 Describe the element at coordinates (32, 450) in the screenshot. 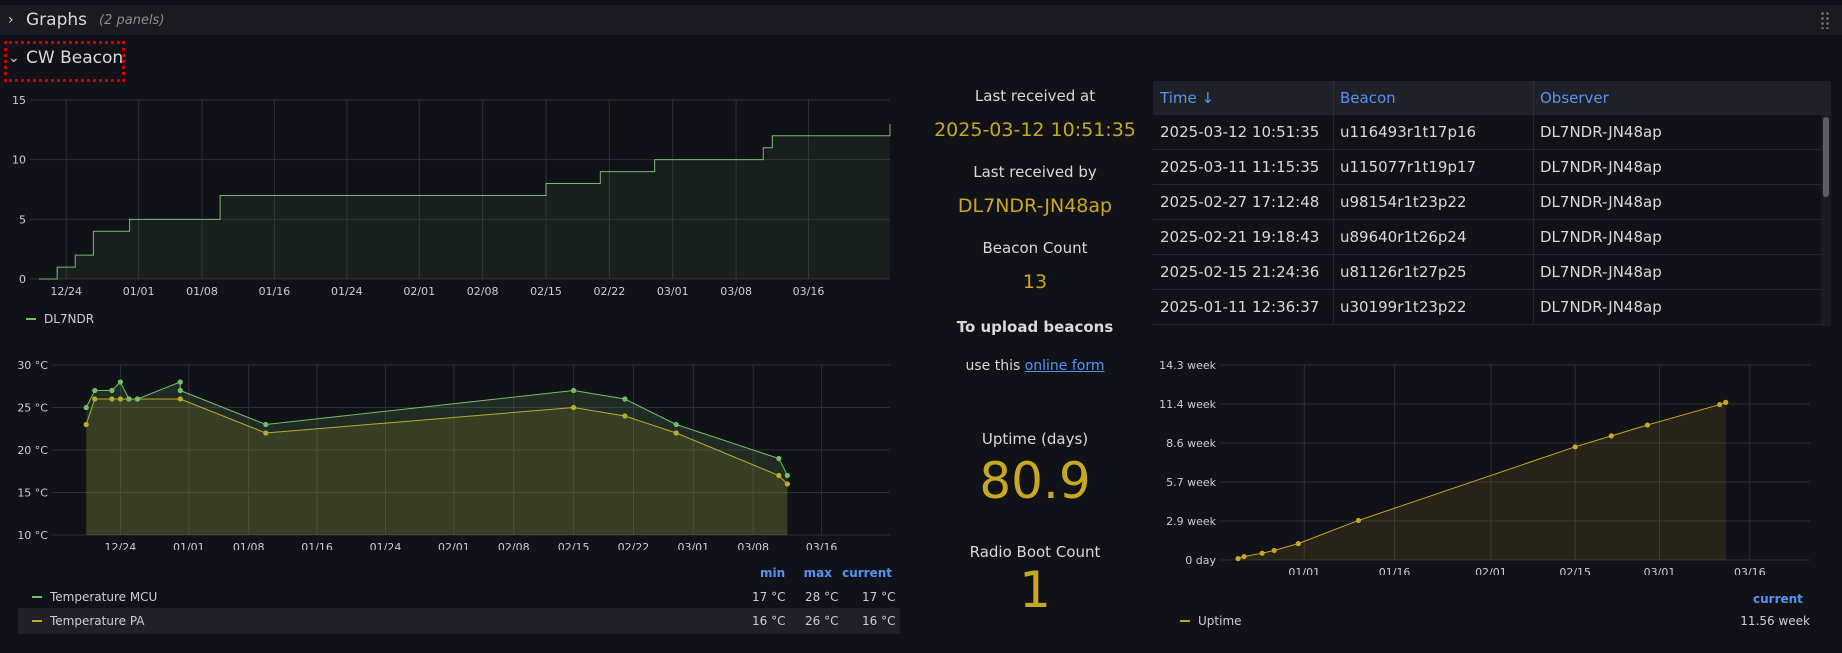

I see `y-tick-label: 20 °C` at that location.